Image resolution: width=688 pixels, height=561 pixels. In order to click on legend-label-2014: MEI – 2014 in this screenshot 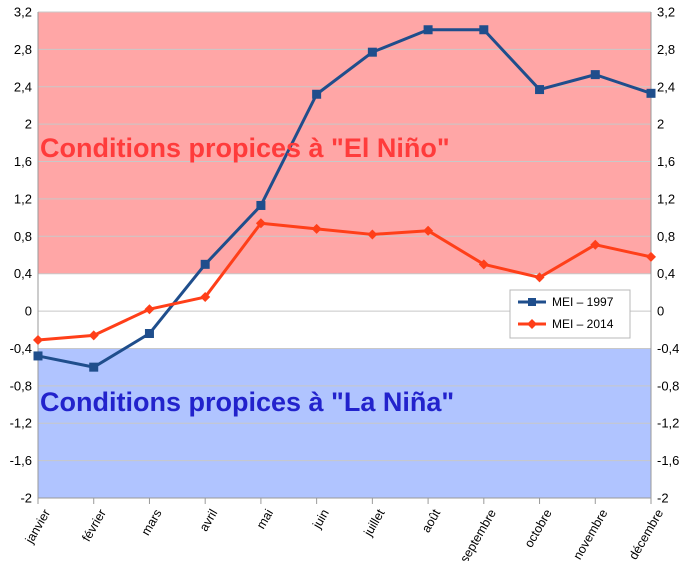, I will do `click(583, 324)`.